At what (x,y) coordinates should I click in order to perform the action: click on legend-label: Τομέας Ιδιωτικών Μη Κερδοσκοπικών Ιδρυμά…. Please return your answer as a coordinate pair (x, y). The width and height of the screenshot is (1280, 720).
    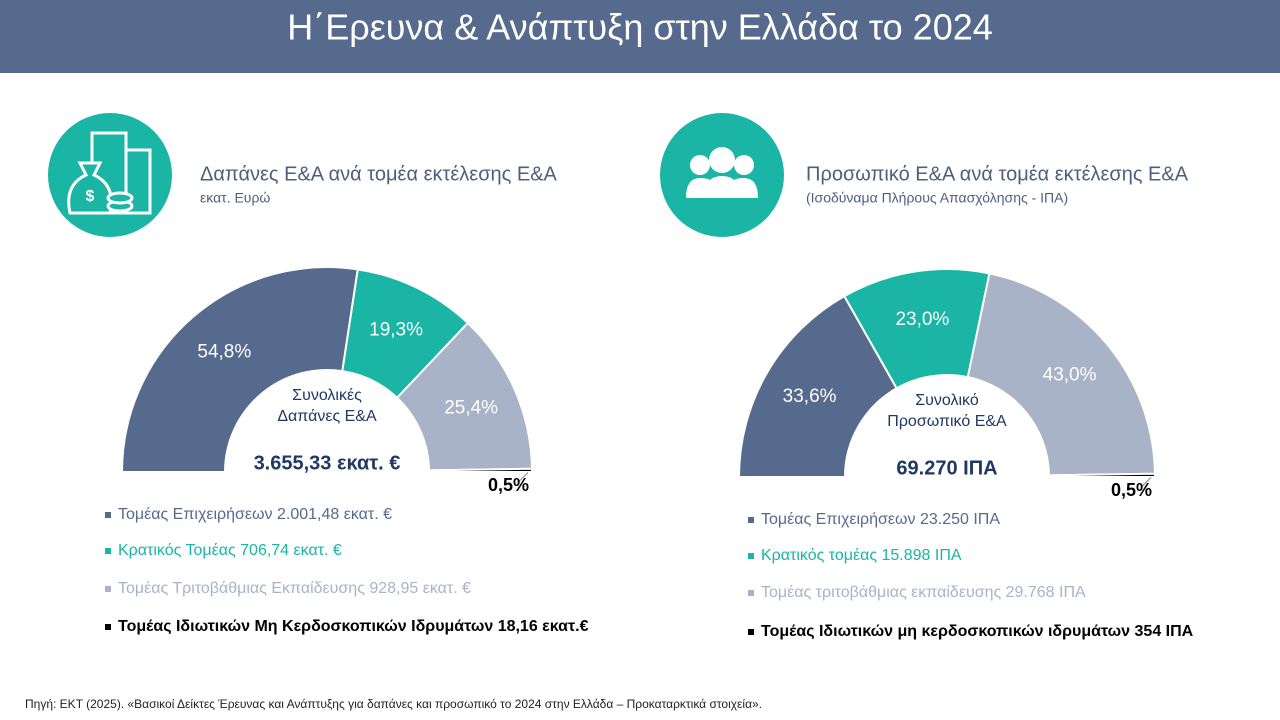
    Looking at the image, I should click on (353, 626).